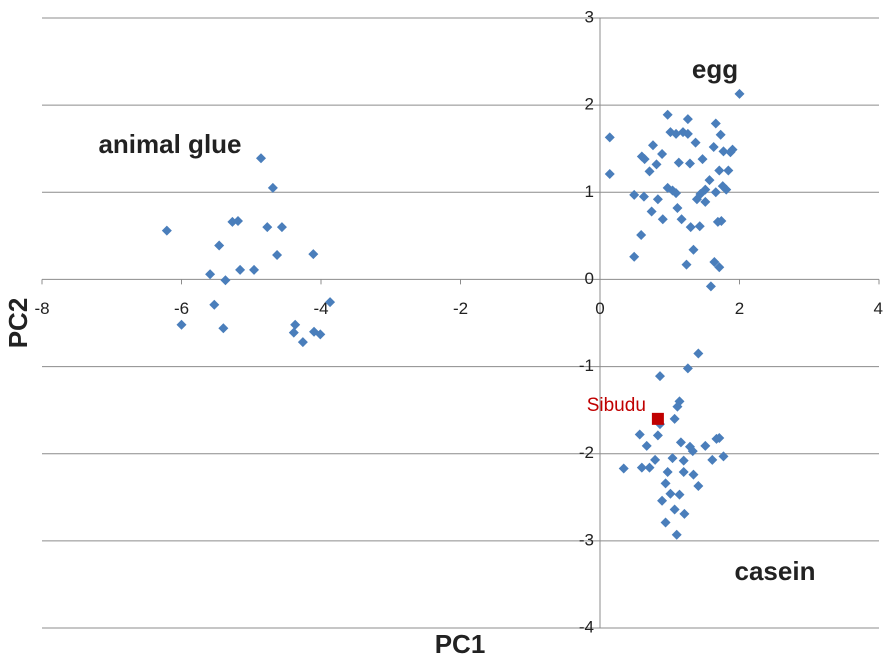 The image size is (885, 662). What do you see at coordinates (775, 571) in the screenshot?
I see `annotation: casein` at bounding box center [775, 571].